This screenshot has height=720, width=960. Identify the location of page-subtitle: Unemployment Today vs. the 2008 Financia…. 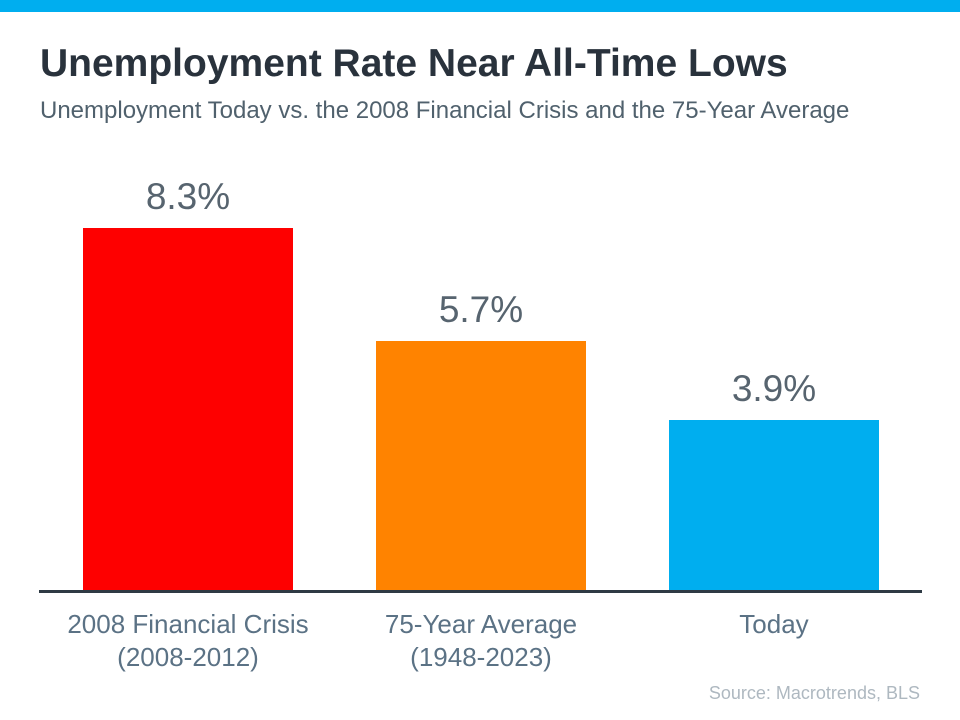
(445, 110).